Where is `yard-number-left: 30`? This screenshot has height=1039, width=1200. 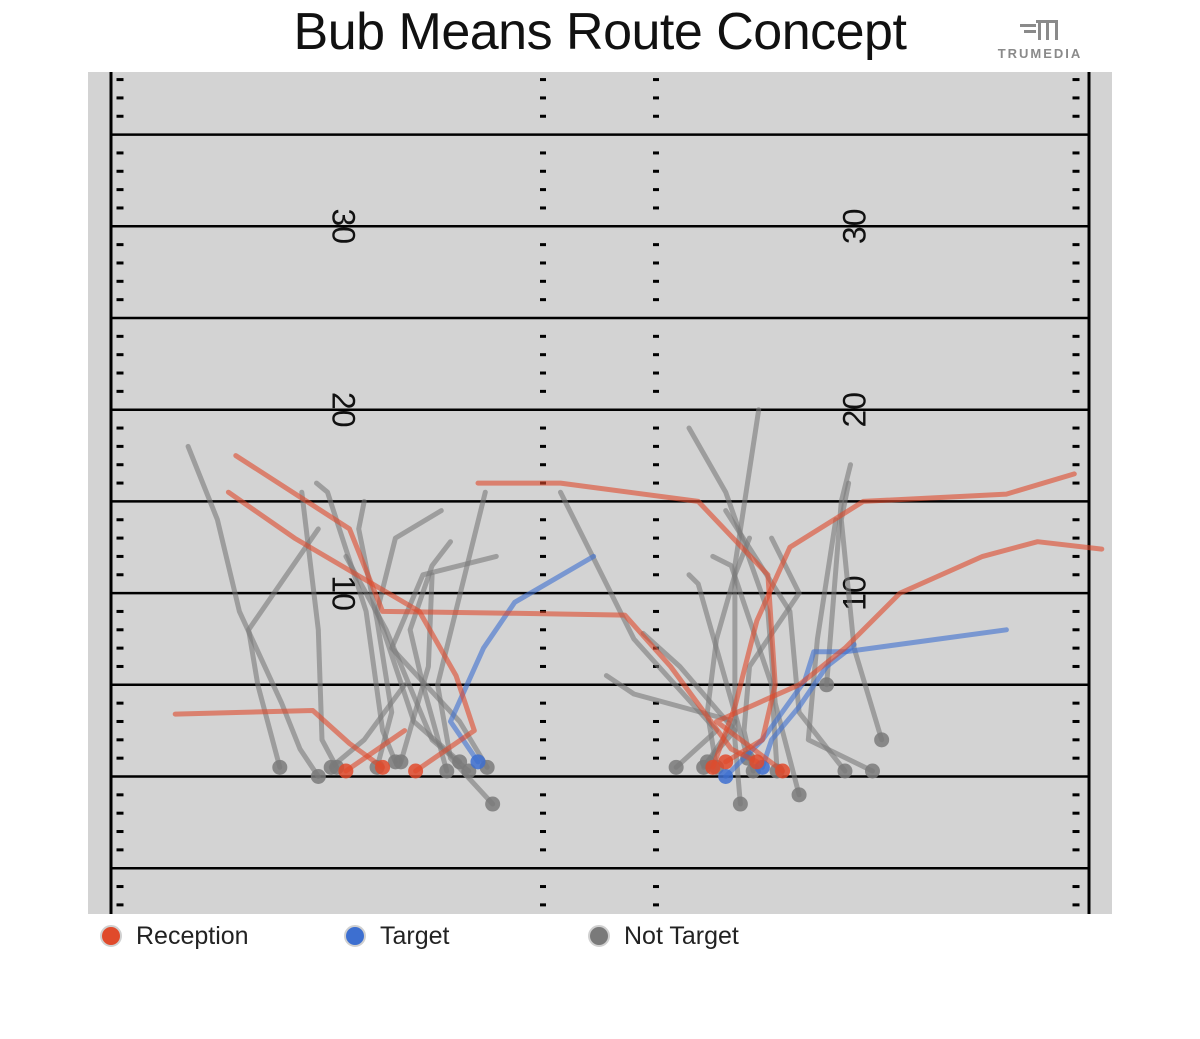
yard-number-left: 30 is located at coordinates (344, 227).